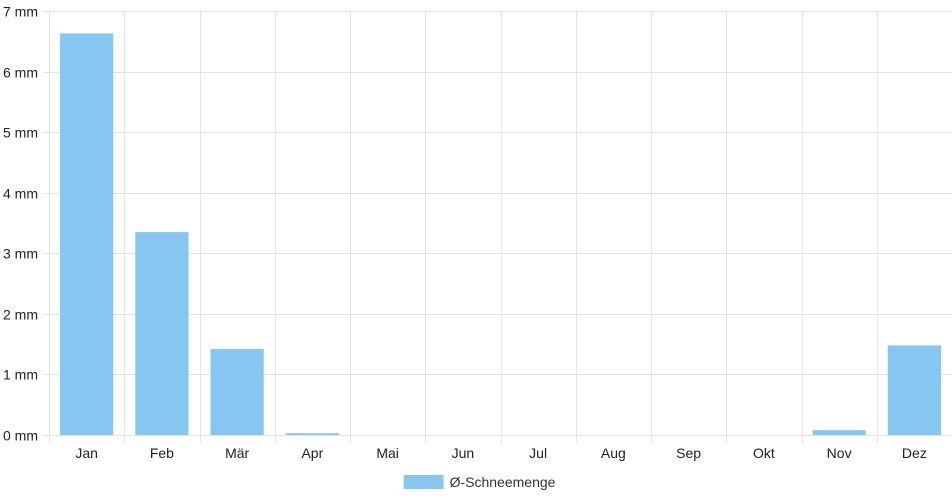 This screenshot has width=952, height=500. What do you see at coordinates (237, 391) in the screenshot?
I see `bar-mär` at bounding box center [237, 391].